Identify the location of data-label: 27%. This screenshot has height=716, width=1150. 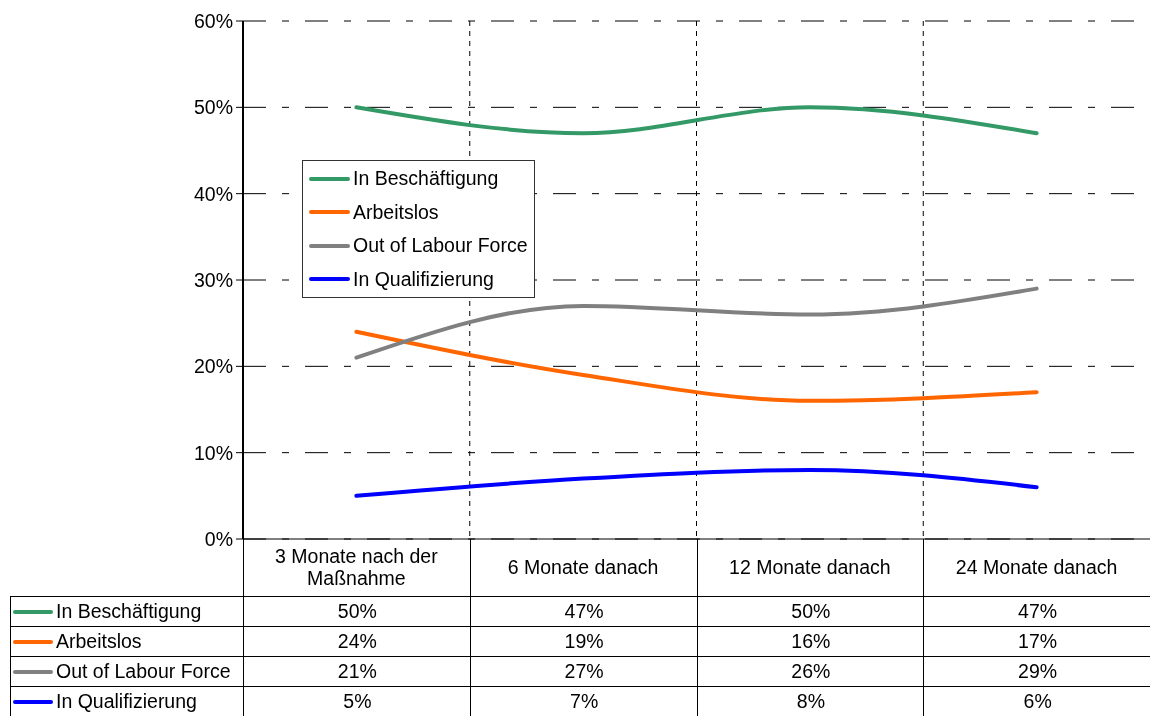
(583, 671).